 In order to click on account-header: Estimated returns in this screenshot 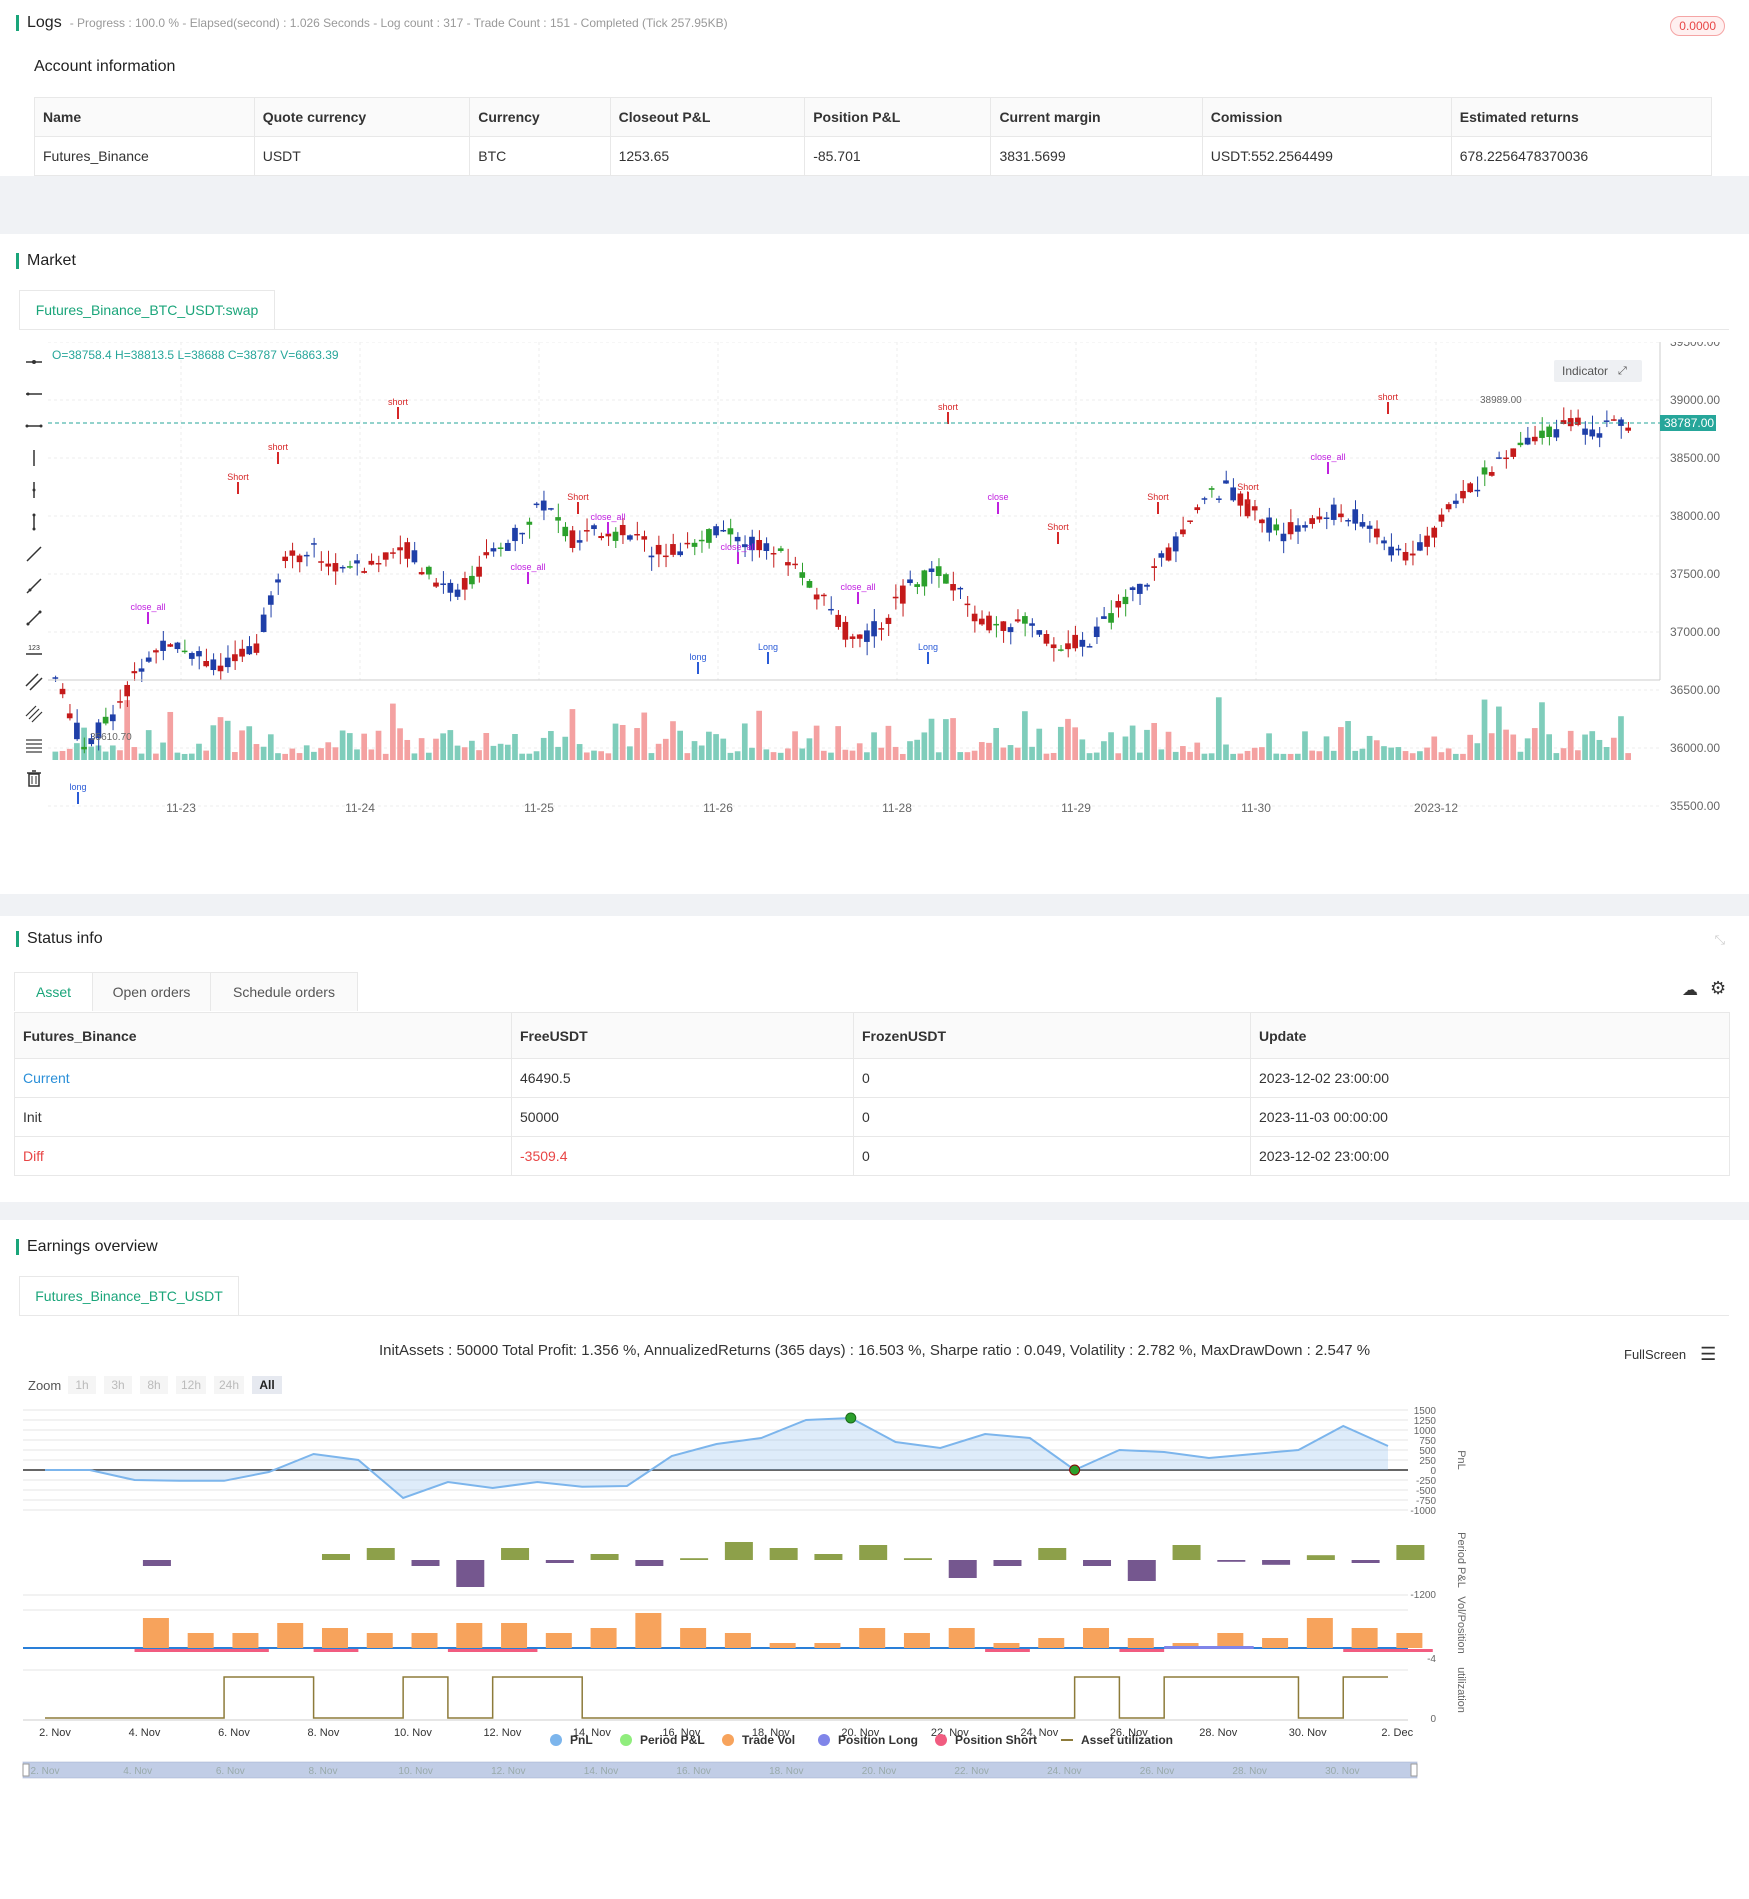, I will do `click(1581, 117)`.